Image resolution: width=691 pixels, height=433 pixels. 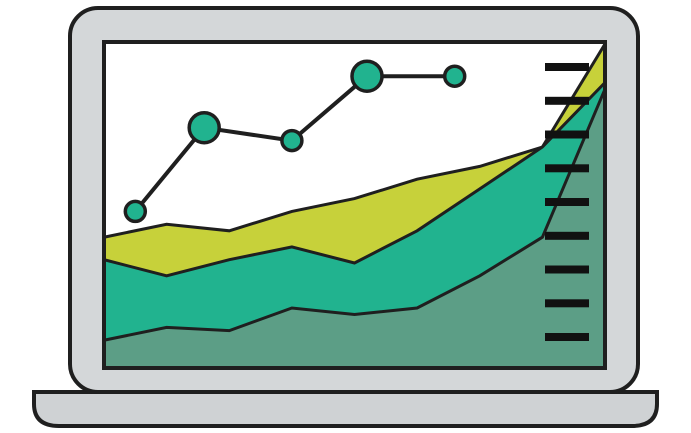 I want to click on axis-ticks, so click(x=567, y=202).